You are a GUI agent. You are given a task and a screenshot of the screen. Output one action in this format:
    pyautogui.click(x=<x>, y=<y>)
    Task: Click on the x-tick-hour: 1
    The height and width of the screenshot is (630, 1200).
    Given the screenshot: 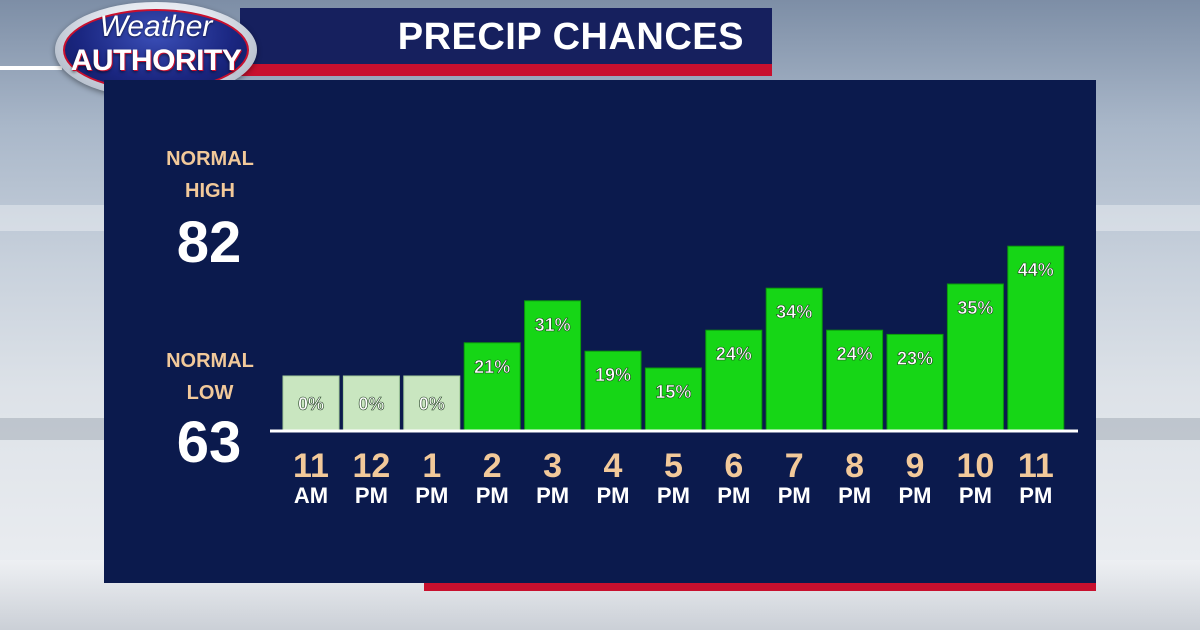 What is the action you would take?
    pyautogui.click(x=431, y=466)
    